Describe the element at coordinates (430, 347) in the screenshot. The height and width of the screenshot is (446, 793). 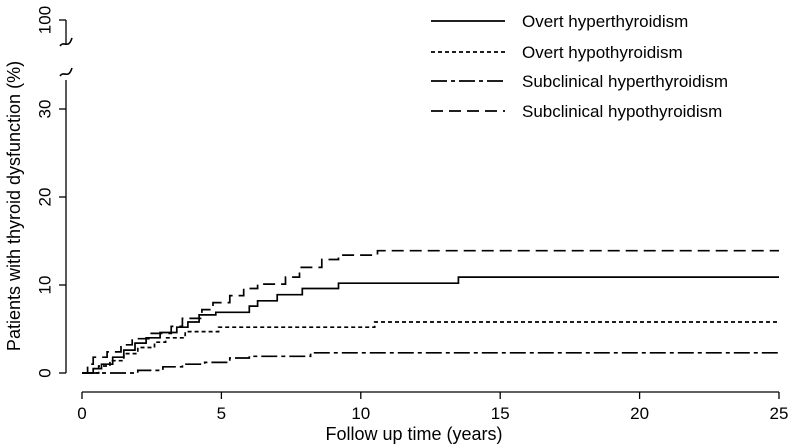
I see `series-line-overt-hypothyroidism` at that location.